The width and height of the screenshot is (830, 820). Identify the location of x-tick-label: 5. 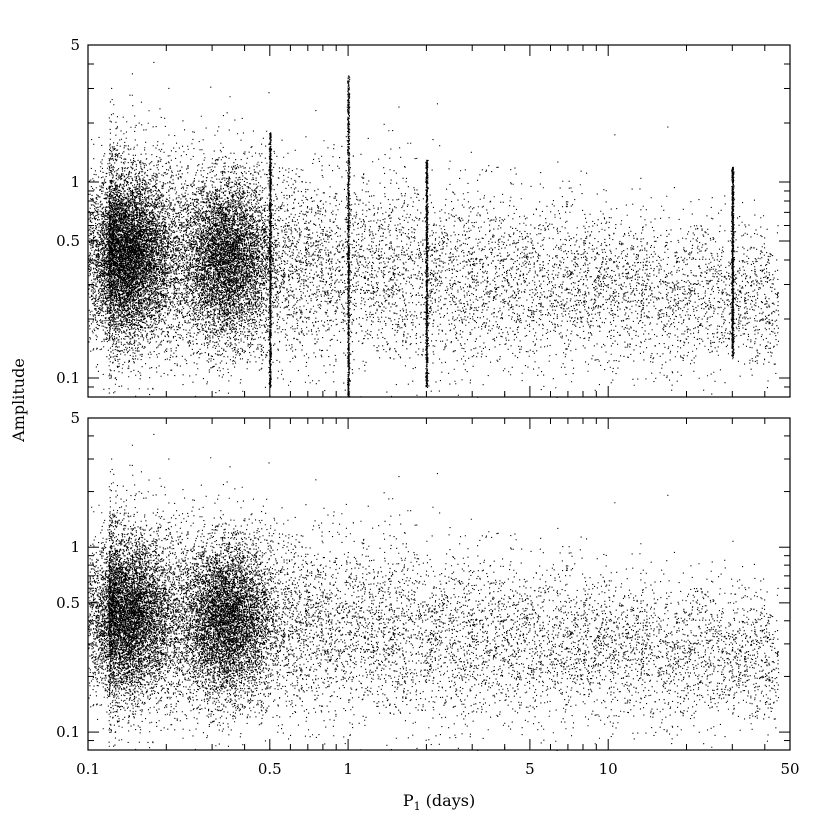
(530, 769).